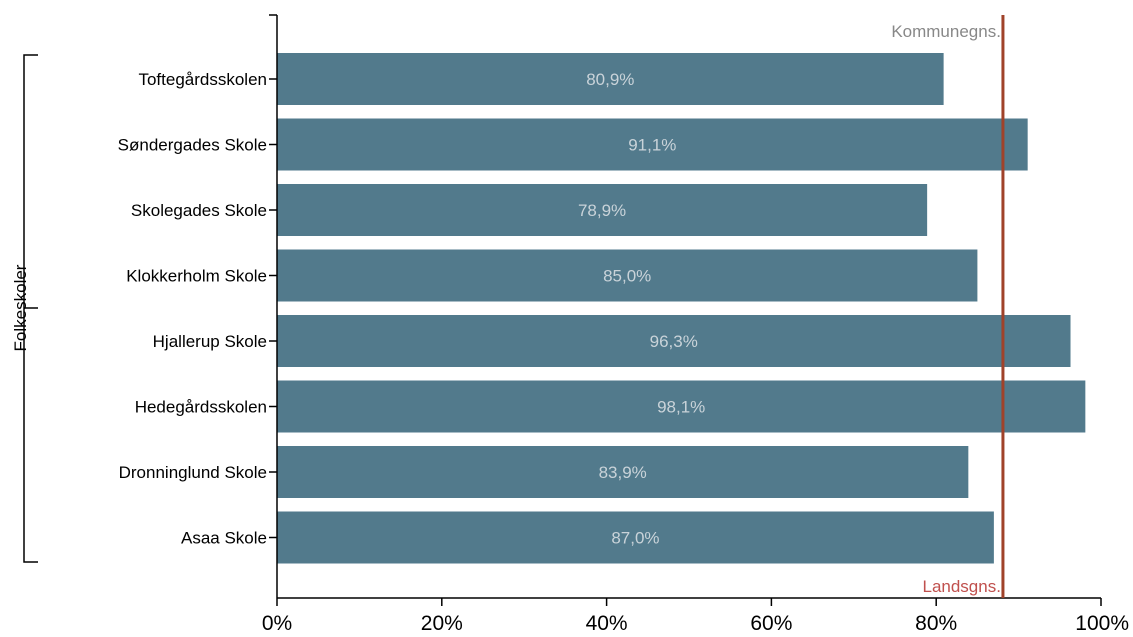 This screenshot has height=637, width=1133. Describe the element at coordinates (192, 145) in the screenshot. I see `category-label: Søndergades Skole` at that location.